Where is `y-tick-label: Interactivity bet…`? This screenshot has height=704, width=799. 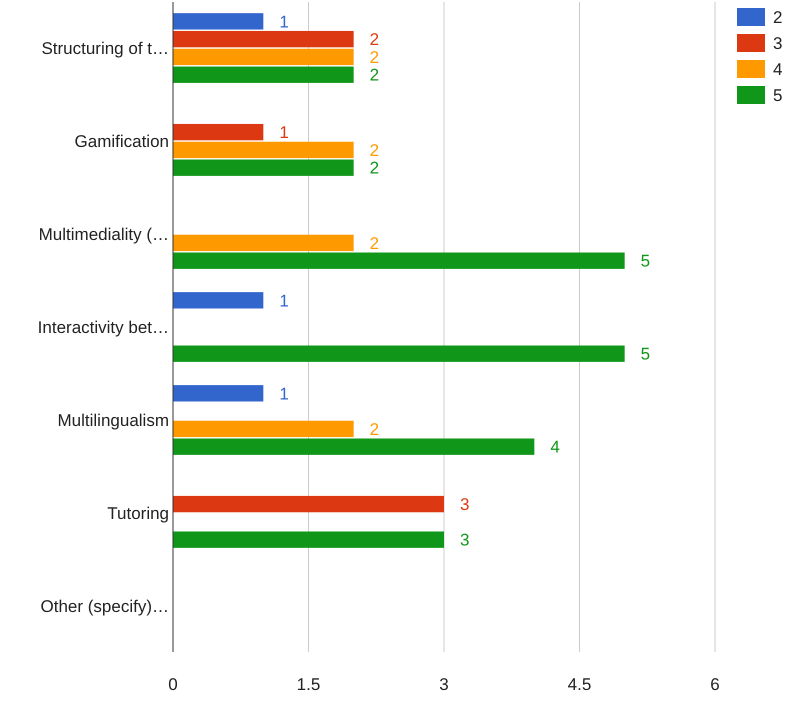 y-tick-label: Interactivity bet… is located at coordinates (103, 327).